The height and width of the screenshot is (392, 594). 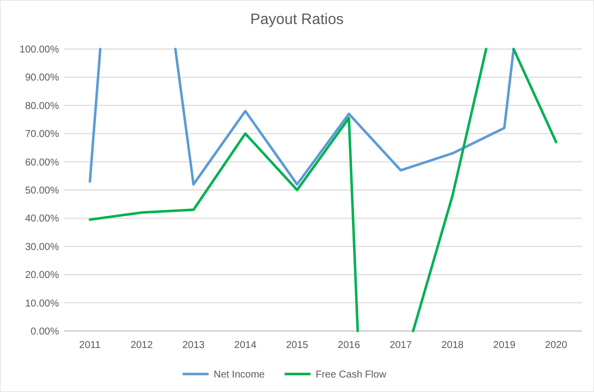 I want to click on y-tick-label: 40.00%, so click(x=42, y=219).